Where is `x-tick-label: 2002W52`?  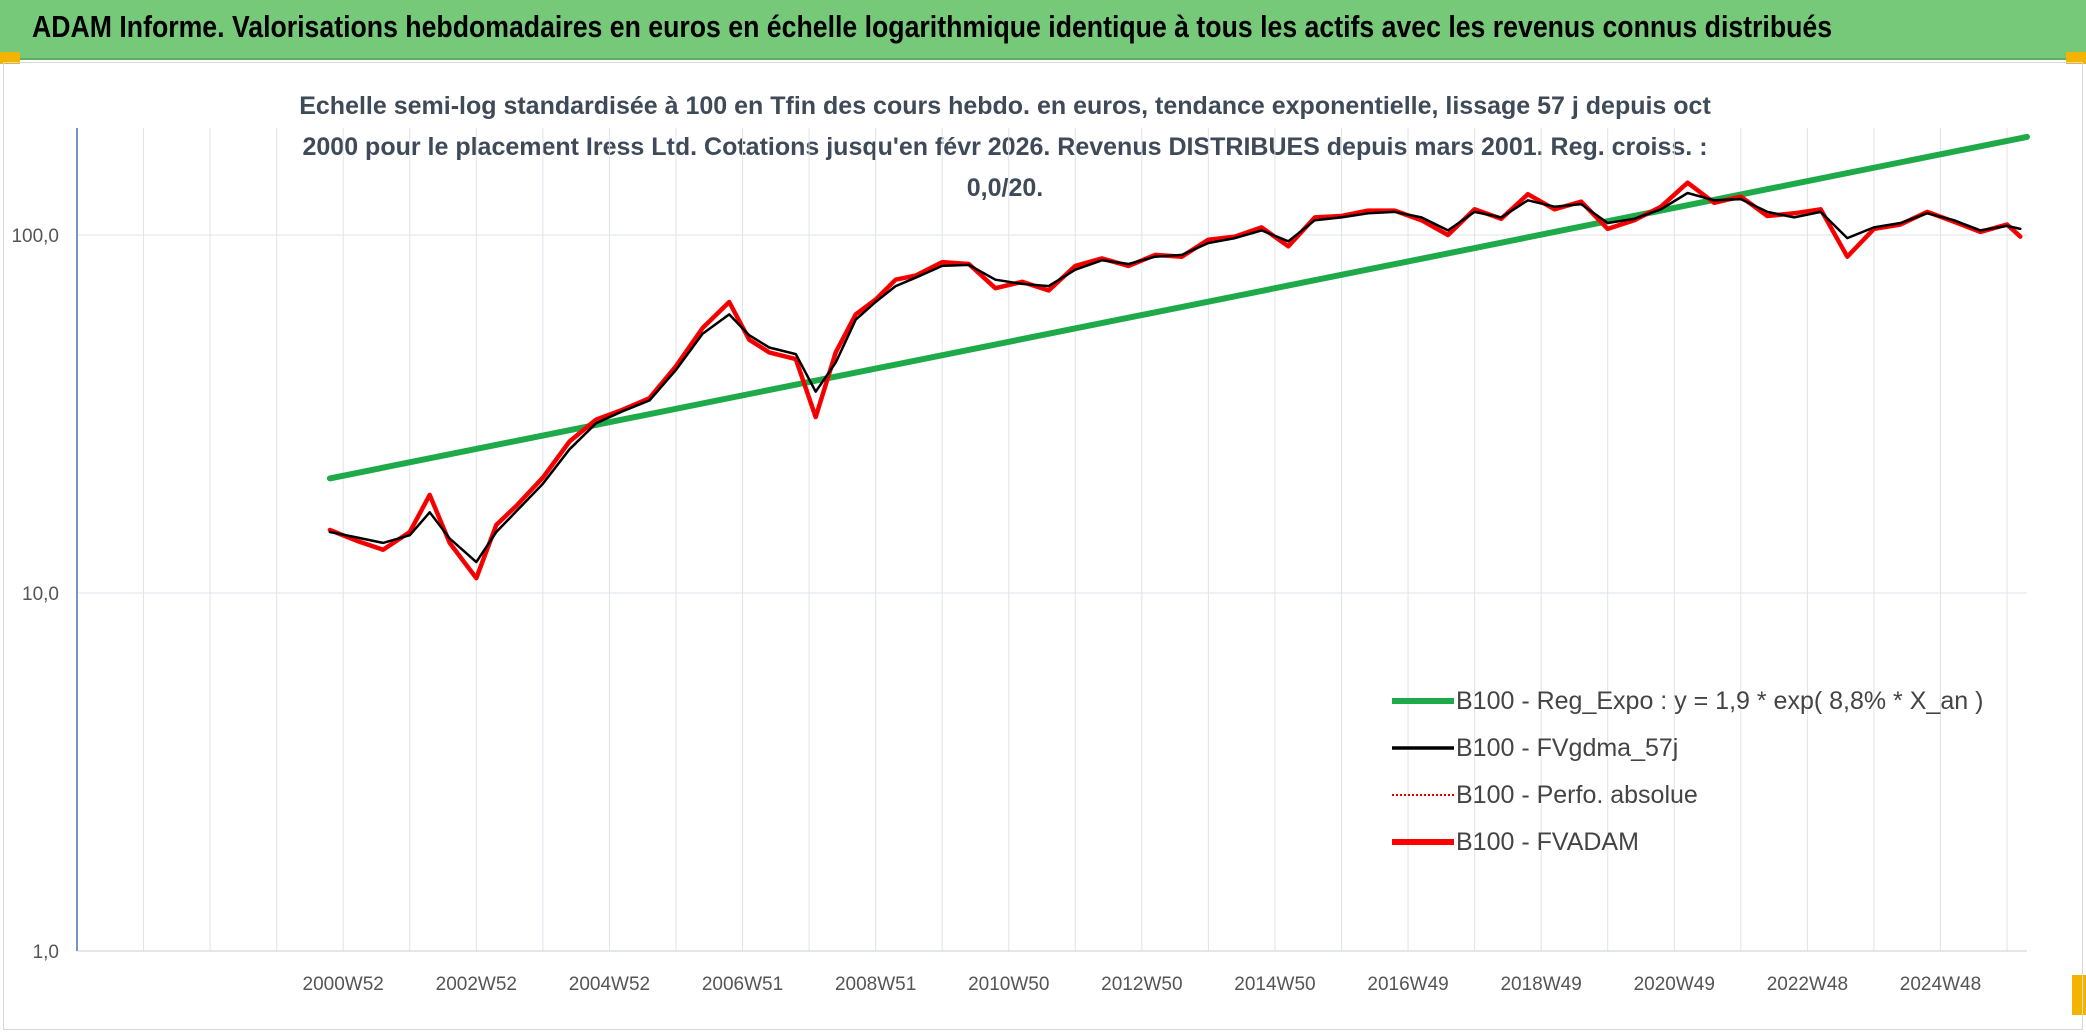 x-tick-label: 2002W52 is located at coordinates (476, 984).